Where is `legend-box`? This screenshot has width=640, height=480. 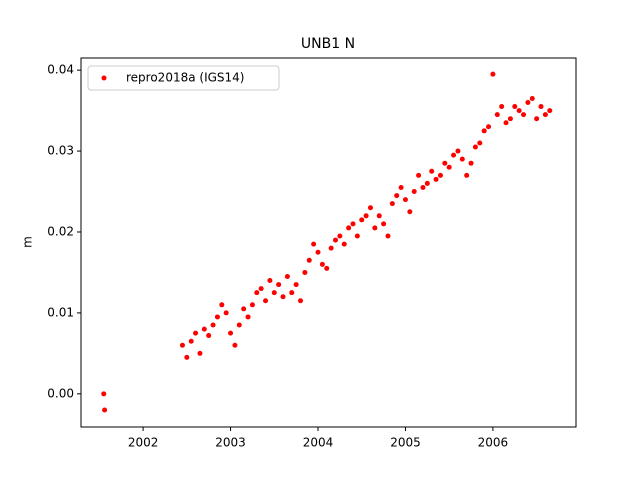
legend-box is located at coordinates (183, 78).